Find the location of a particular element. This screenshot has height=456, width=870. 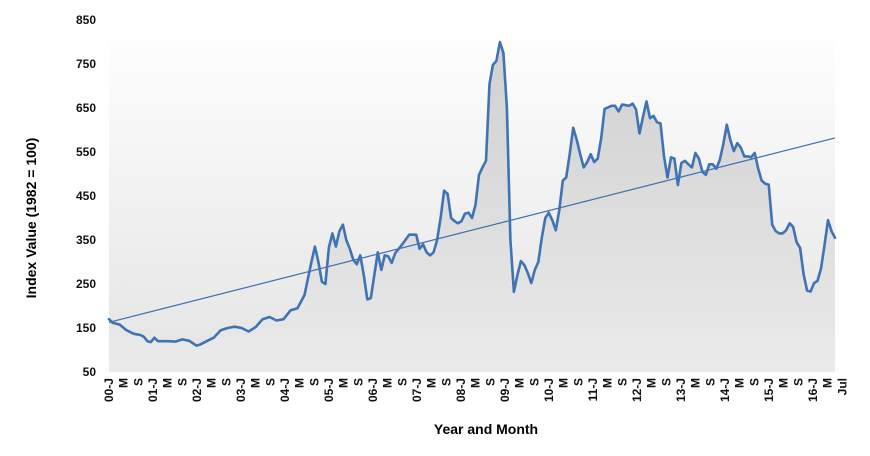

x-tick-label: 08-J is located at coordinates (461, 390).